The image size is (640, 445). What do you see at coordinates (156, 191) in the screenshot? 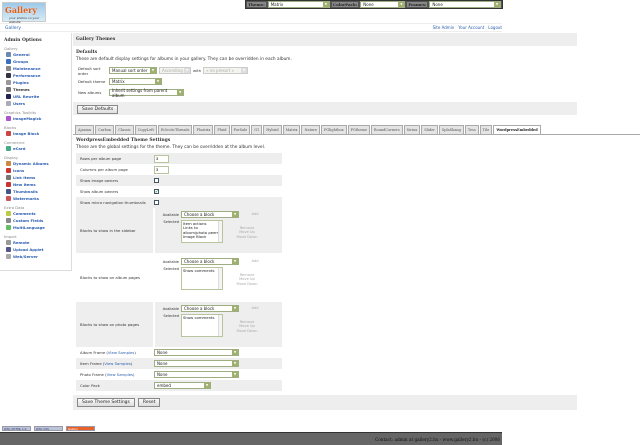
I see `show-album-owners-checkbox: ✔` at bounding box center [156, 191].